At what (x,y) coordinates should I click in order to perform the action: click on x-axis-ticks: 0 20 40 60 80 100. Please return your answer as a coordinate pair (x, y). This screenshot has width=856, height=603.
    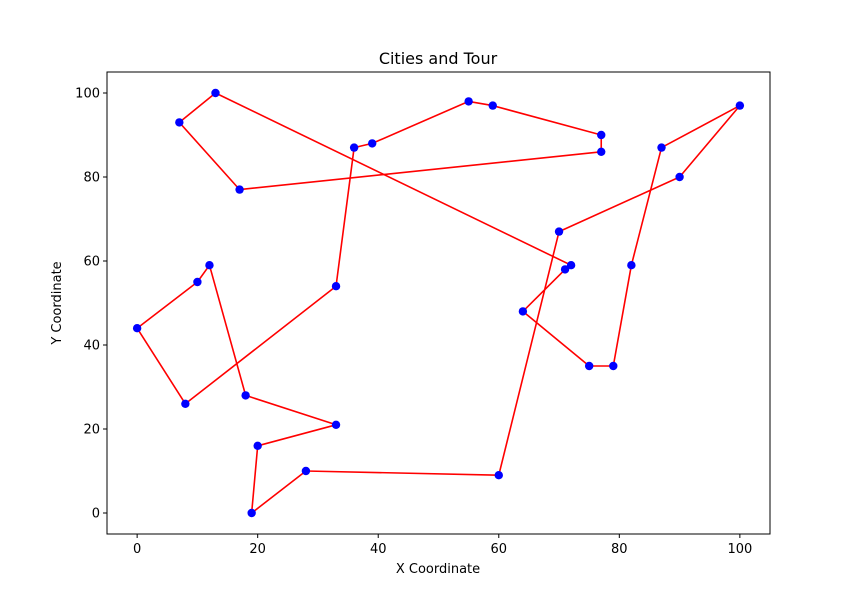
    Looking at the image, I should click on (442, 545).